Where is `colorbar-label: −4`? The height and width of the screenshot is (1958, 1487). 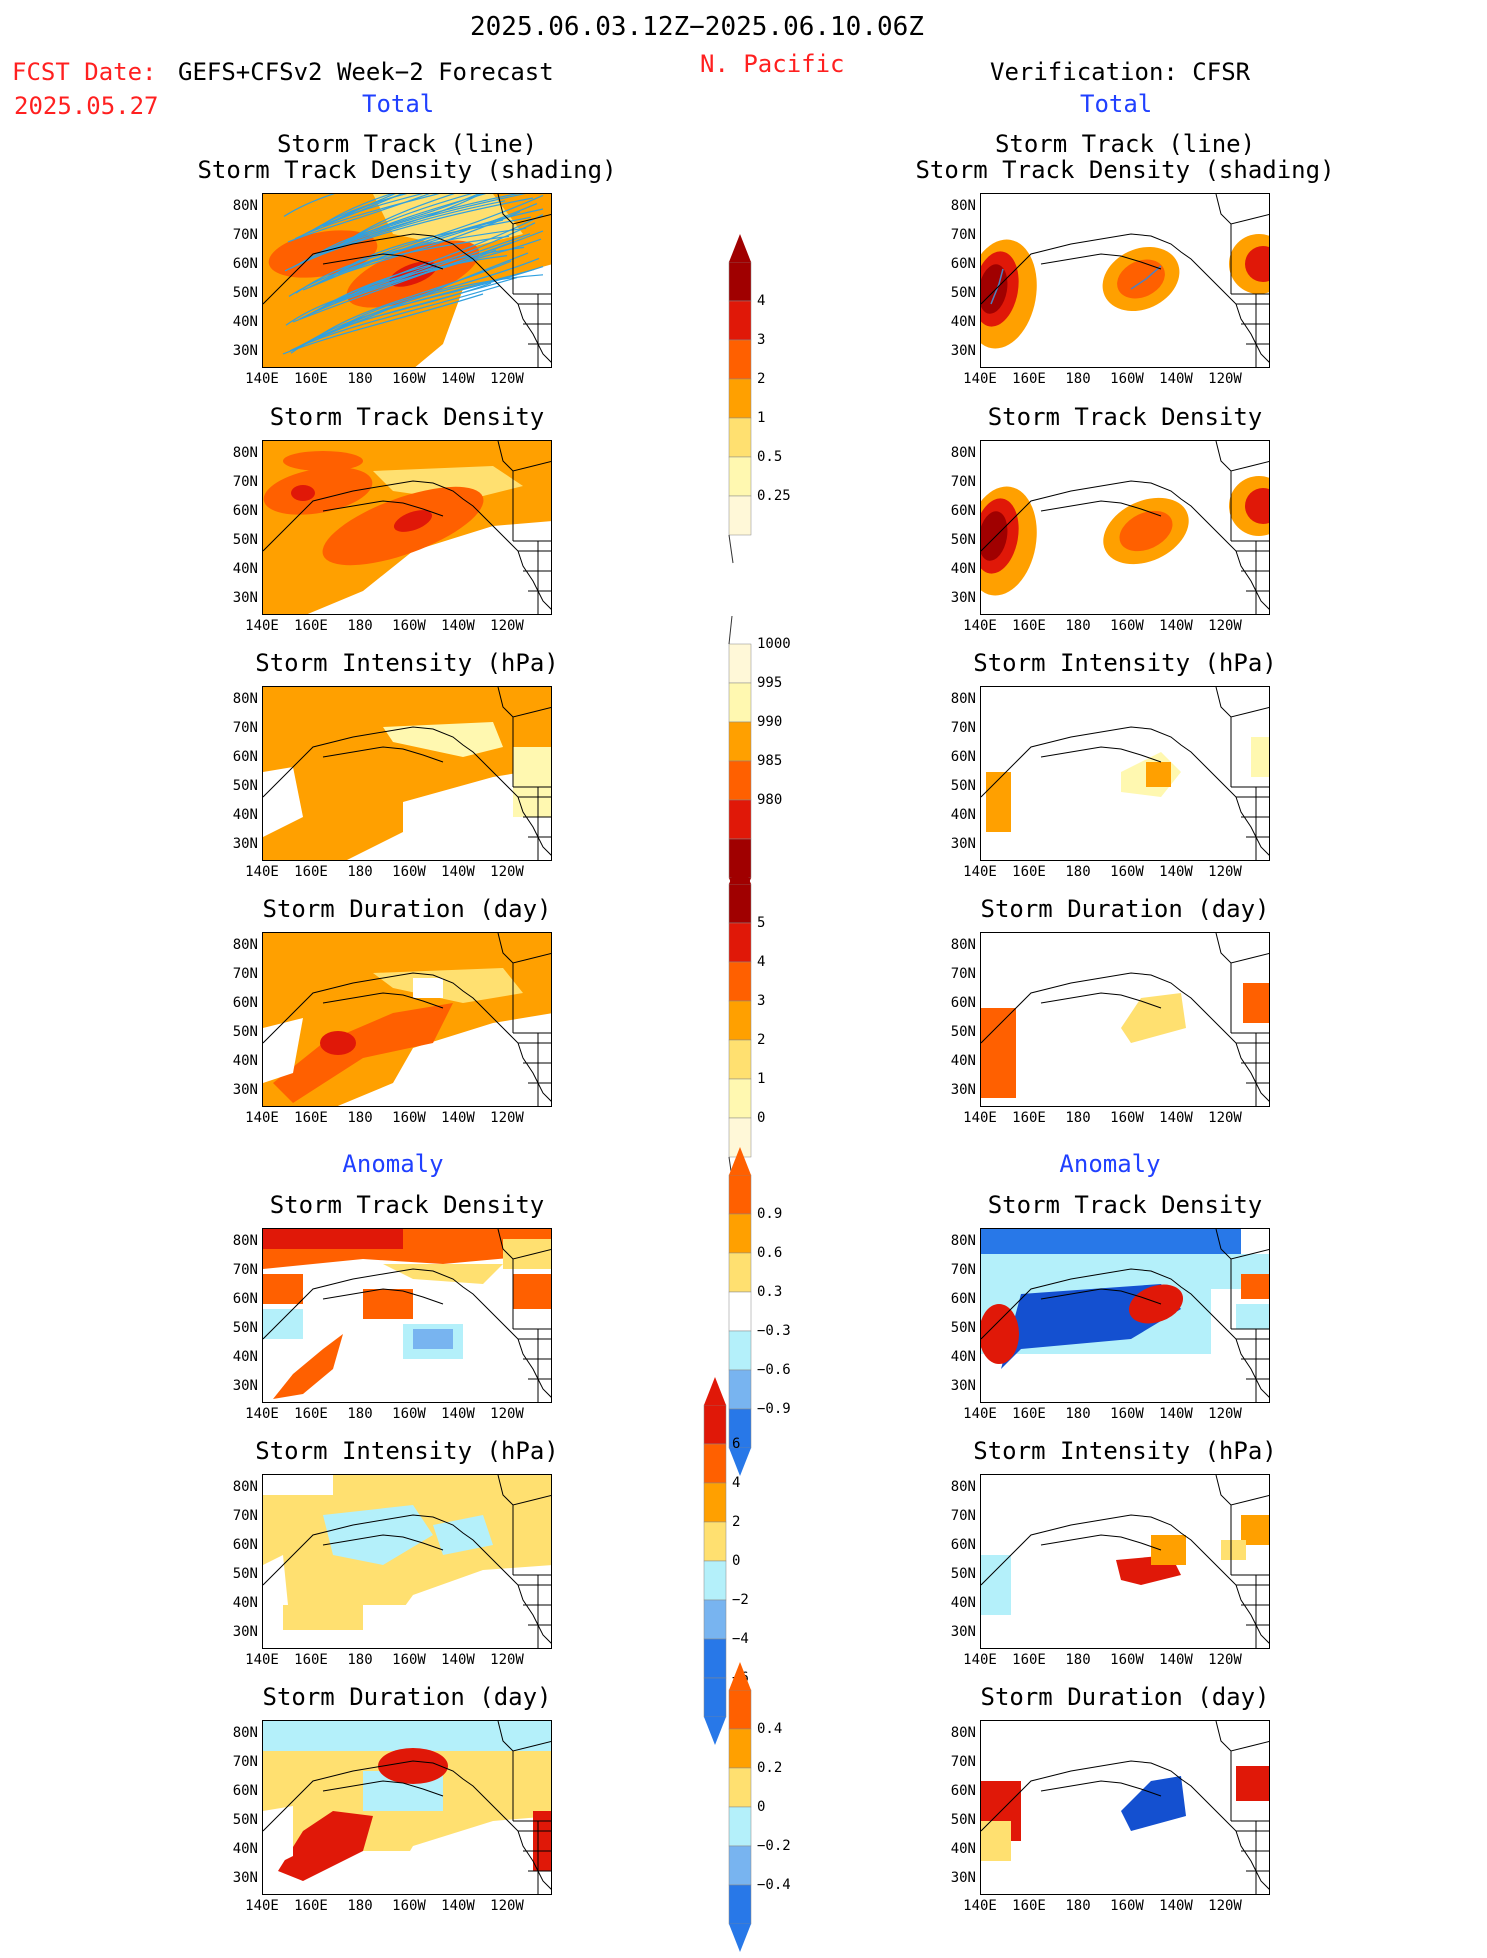
colorbar-label: −4 is located at coordinates (740, 1639).